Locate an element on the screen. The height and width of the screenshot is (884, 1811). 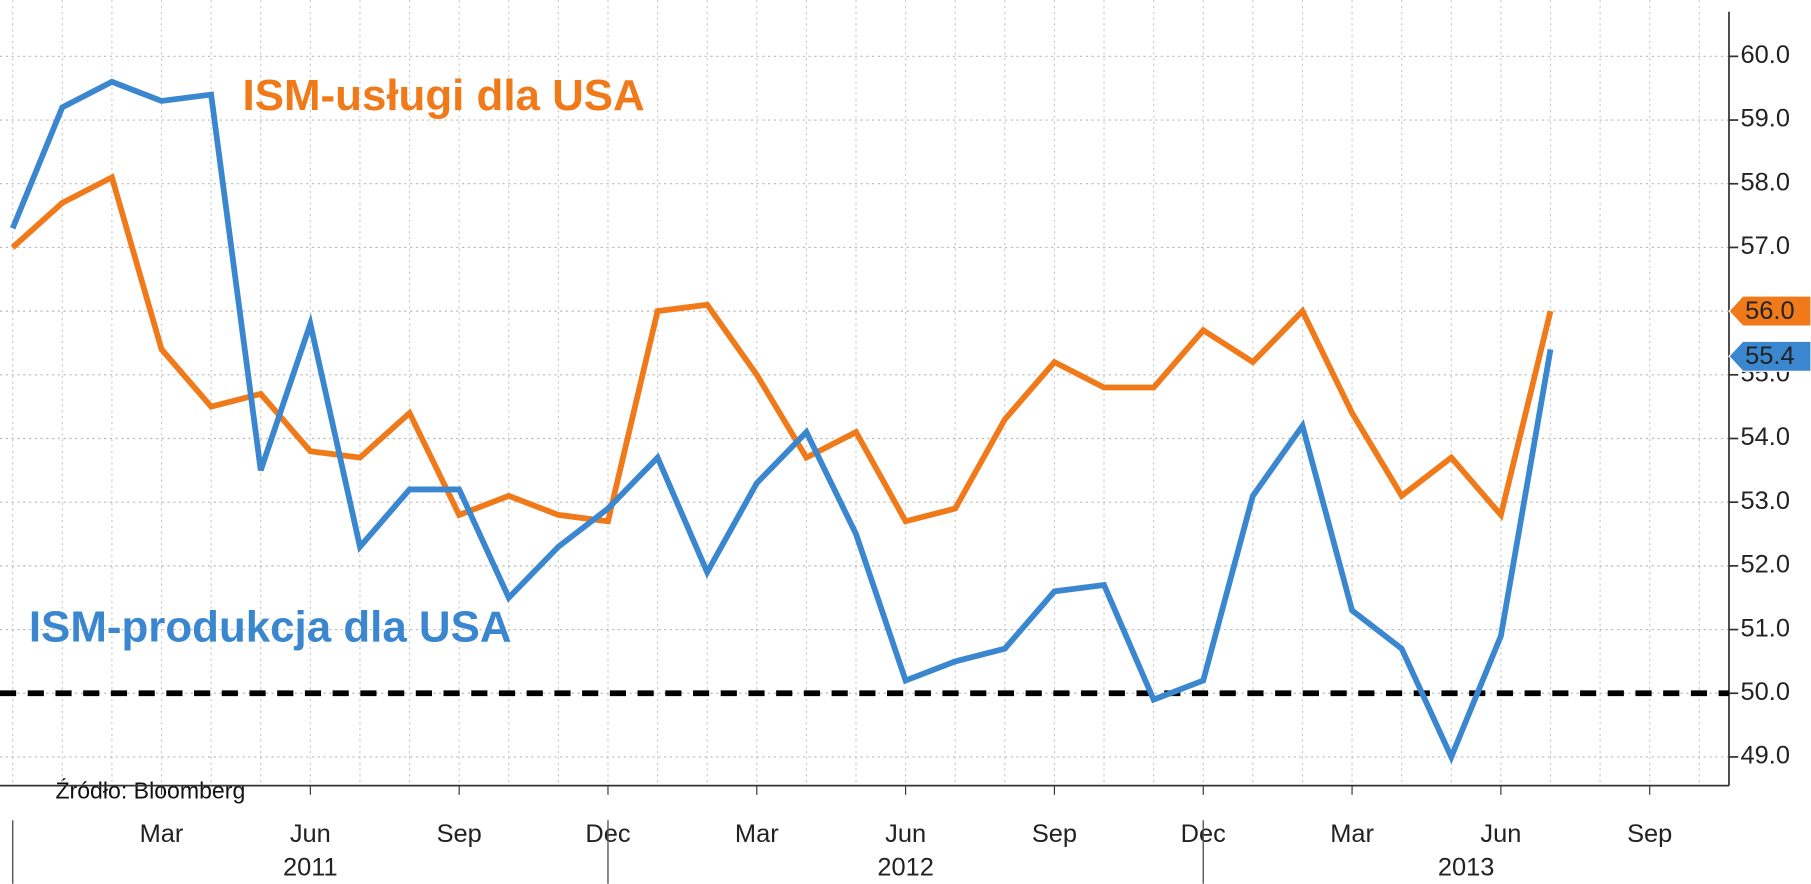
series-label: ISM-produkcja dla USA is located at coordinates (270, 626).